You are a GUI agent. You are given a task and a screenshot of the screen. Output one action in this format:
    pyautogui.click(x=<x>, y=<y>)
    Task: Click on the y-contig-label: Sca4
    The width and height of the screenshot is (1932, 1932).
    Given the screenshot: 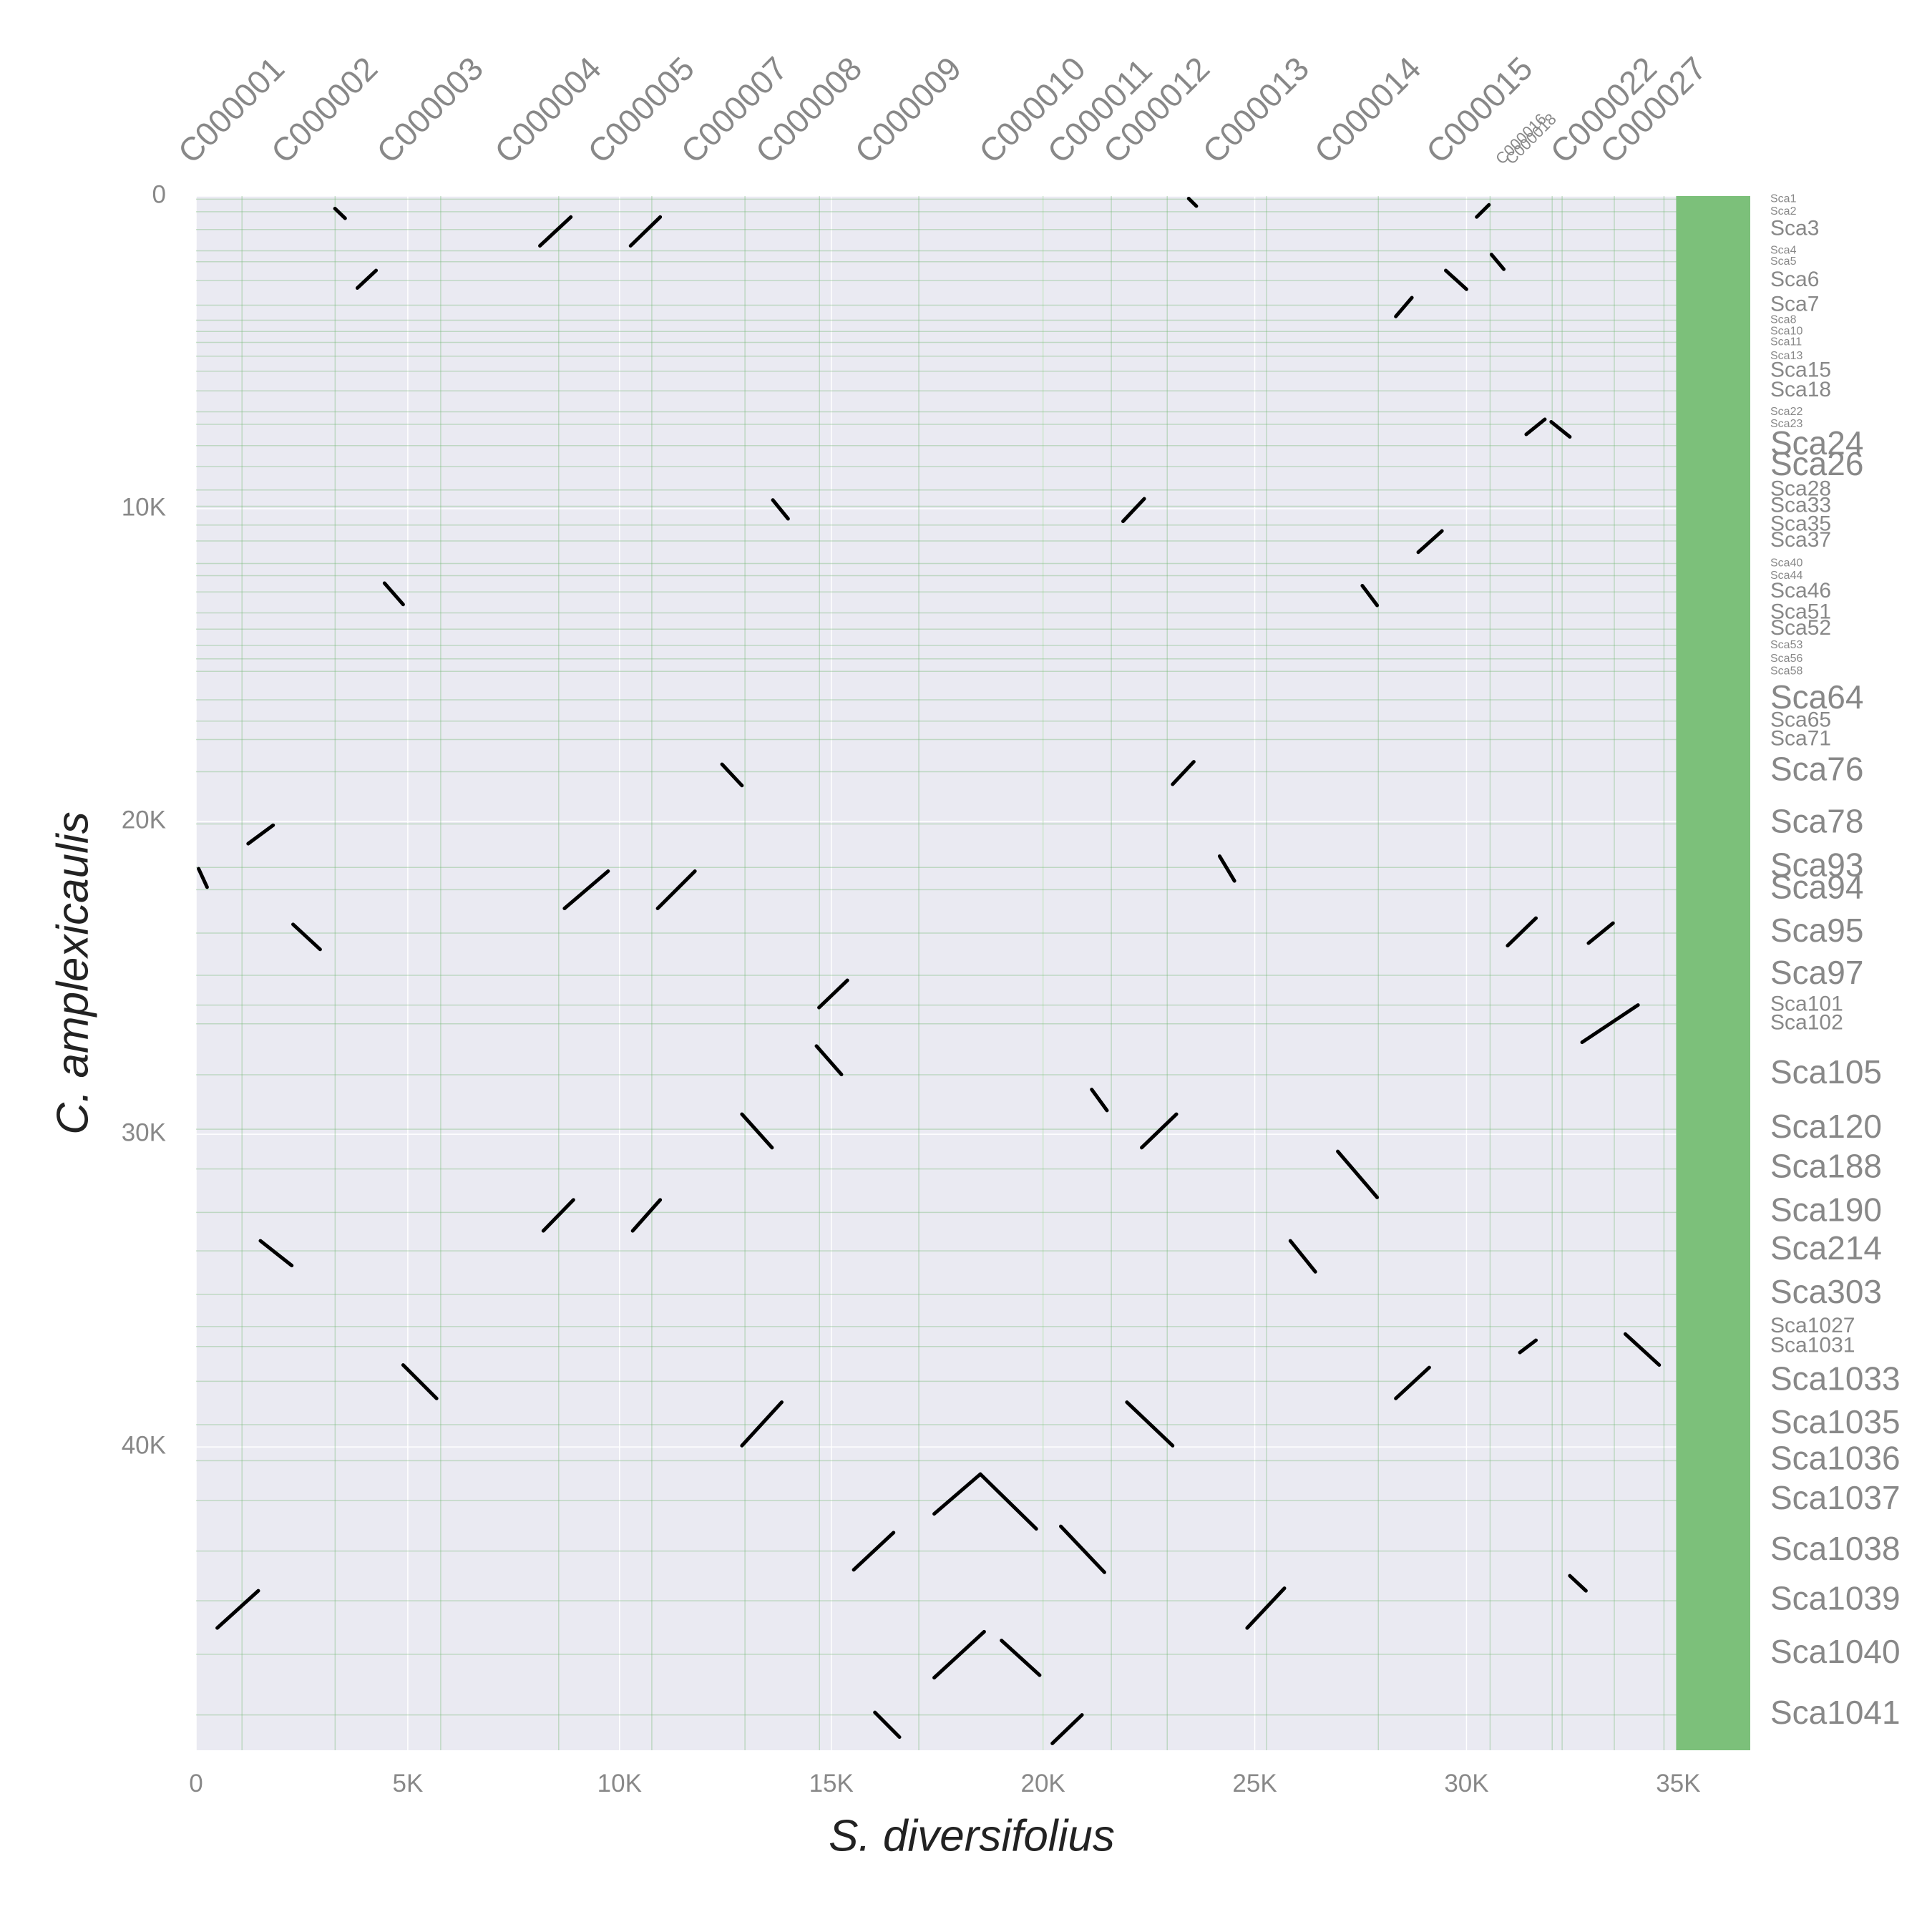 What is the action you would take?
    pyautogui.click(x=1783, y=251)
    